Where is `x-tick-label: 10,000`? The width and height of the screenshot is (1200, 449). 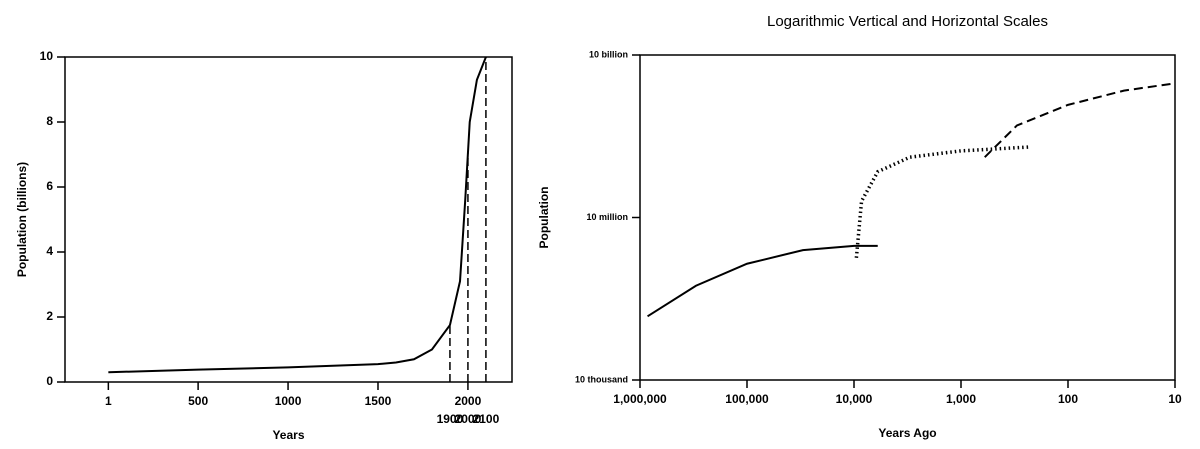
x-tick-label: 10,000 is located at coordinates (854, 399).